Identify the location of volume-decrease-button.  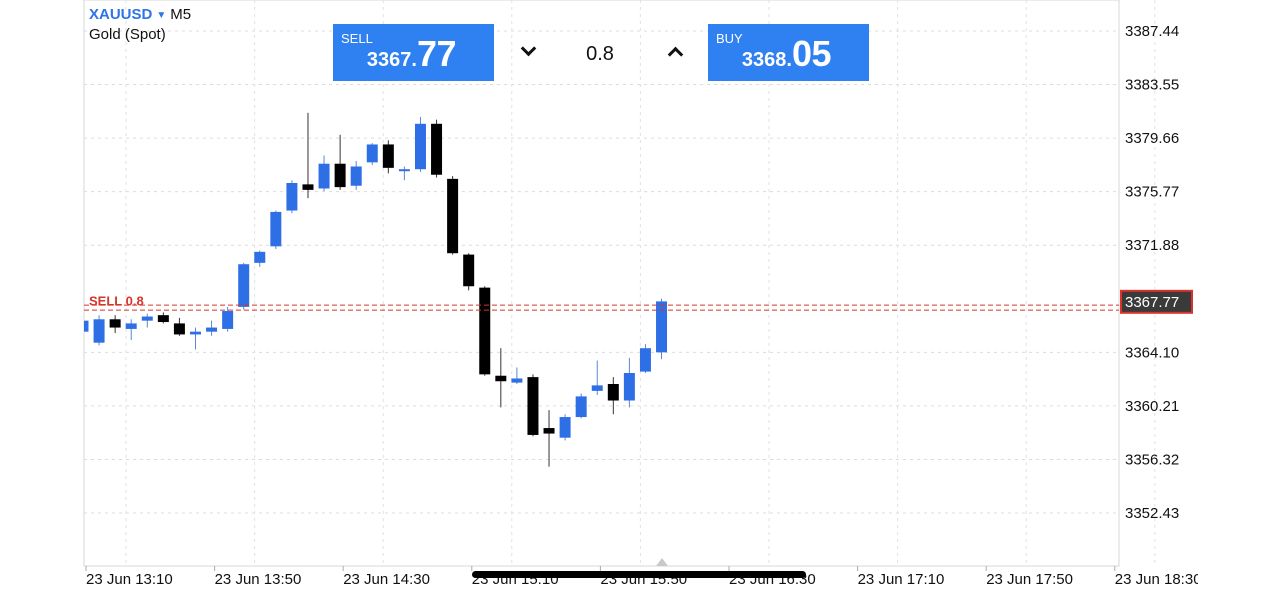
(528, 51).